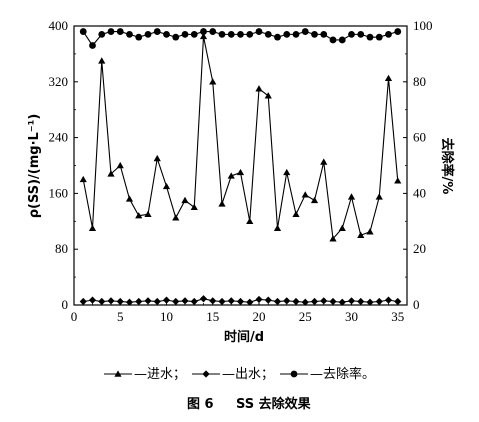  What do you see at coordinates (418, 165) in the screenshot?
I see `right-y-axis-ticks: 0 20 40 60 80 100` at bounding box center [418, 165].